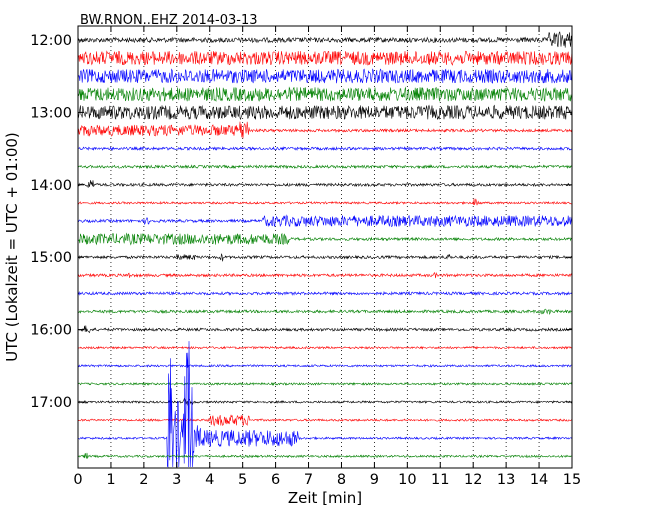 The width and height of the screenshot is (650, 520). Describe the element at coordinates (440, 480) in the screenshot. I see `x-tick-label: 11` at that location.